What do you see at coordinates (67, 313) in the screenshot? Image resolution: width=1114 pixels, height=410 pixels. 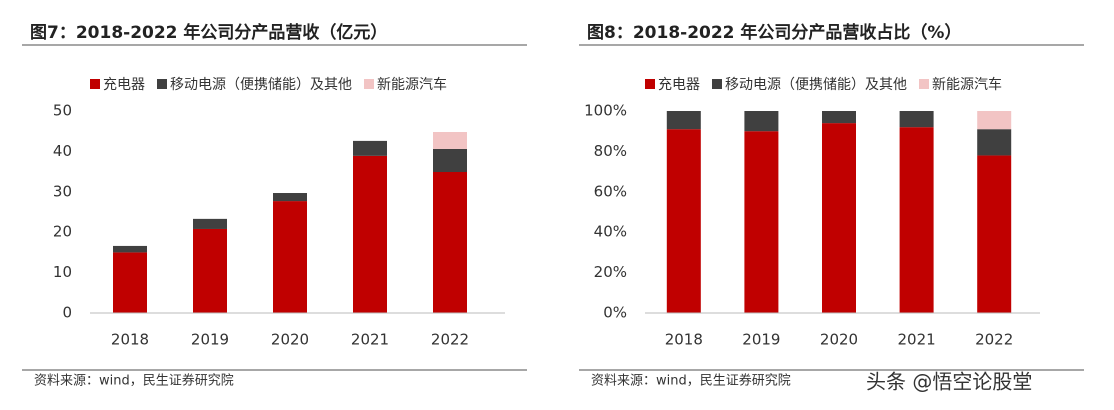 I see `y-tick-label: 0` at bounding box center [67, 313].